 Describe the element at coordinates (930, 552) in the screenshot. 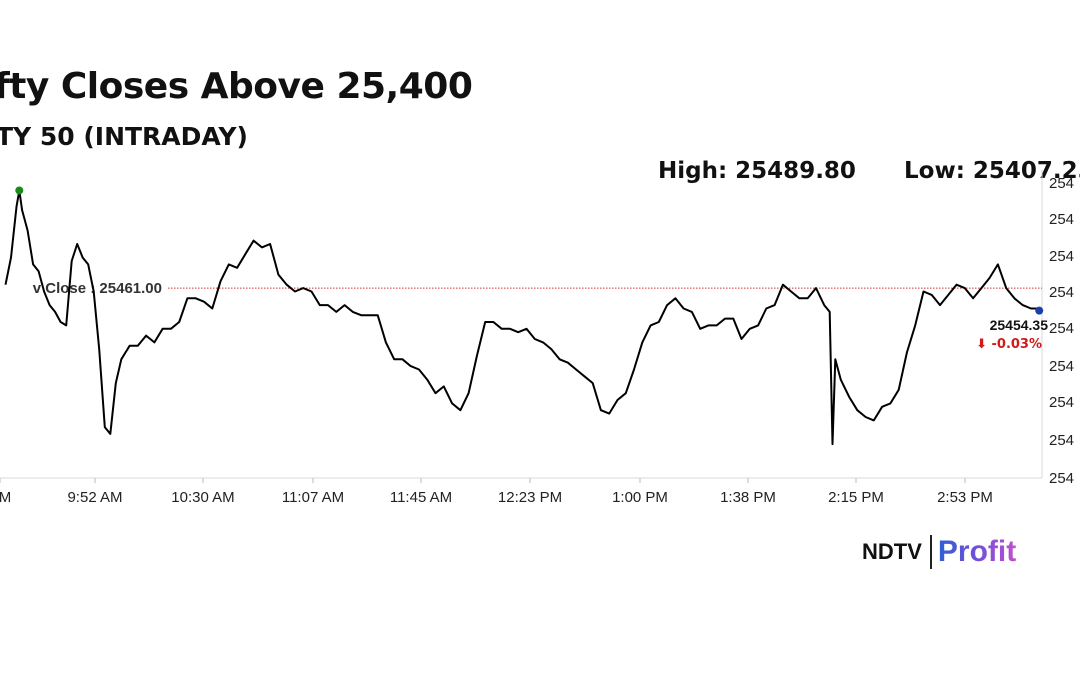

I see `logo-divider` at that location.